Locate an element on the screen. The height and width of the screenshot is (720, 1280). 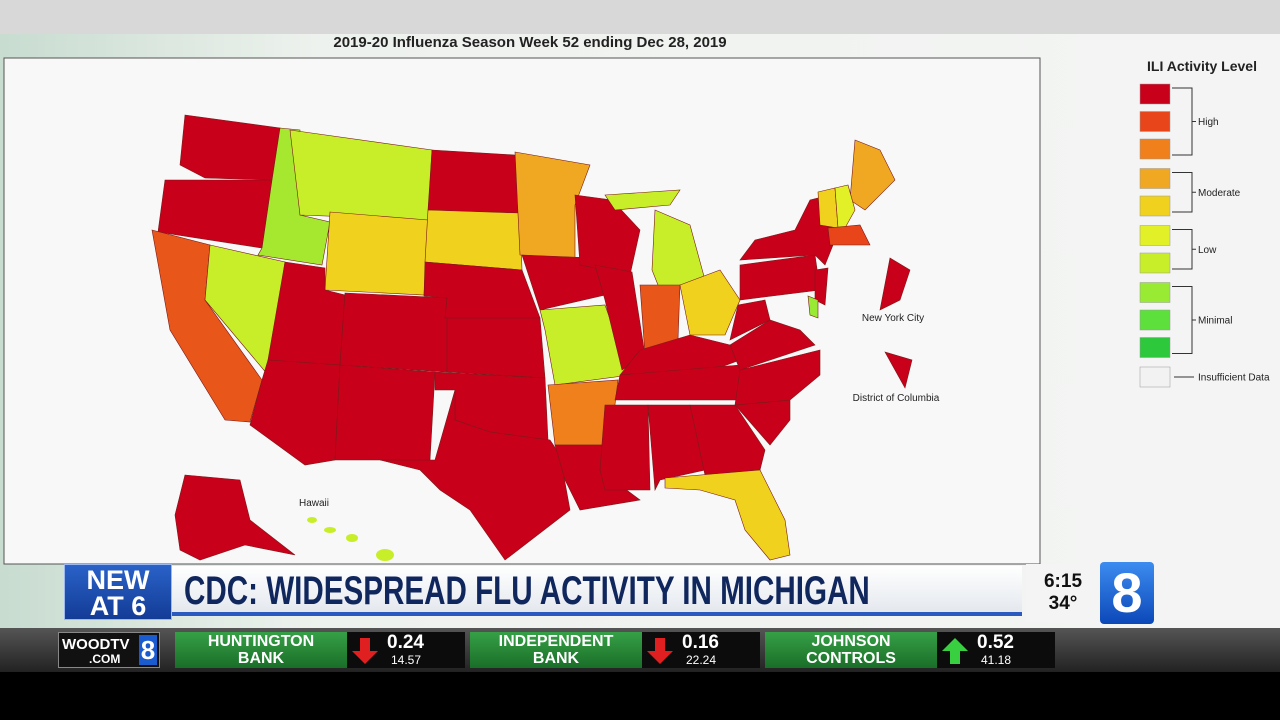
station-logo: WOODTV .COM 8 is located at coordinates (109, 650).